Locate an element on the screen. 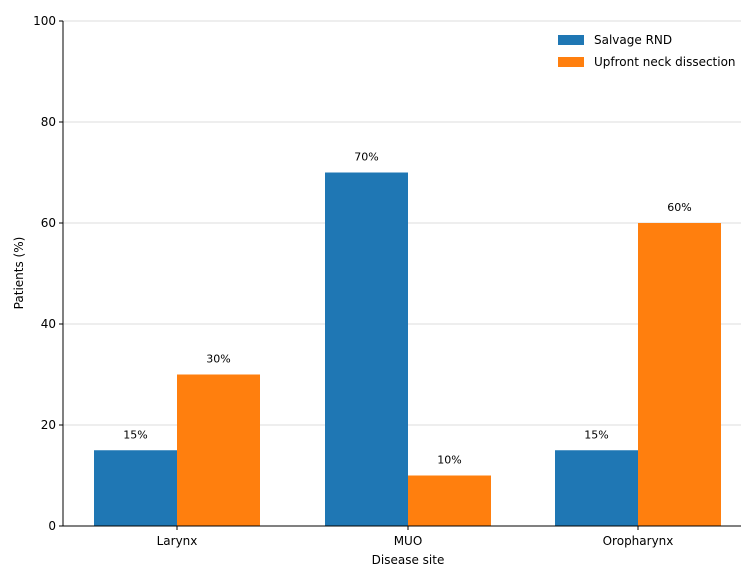 The image size is (741, 566). legend: Salvage RND Upfront neck dissection is located at coordinates (647, 51).